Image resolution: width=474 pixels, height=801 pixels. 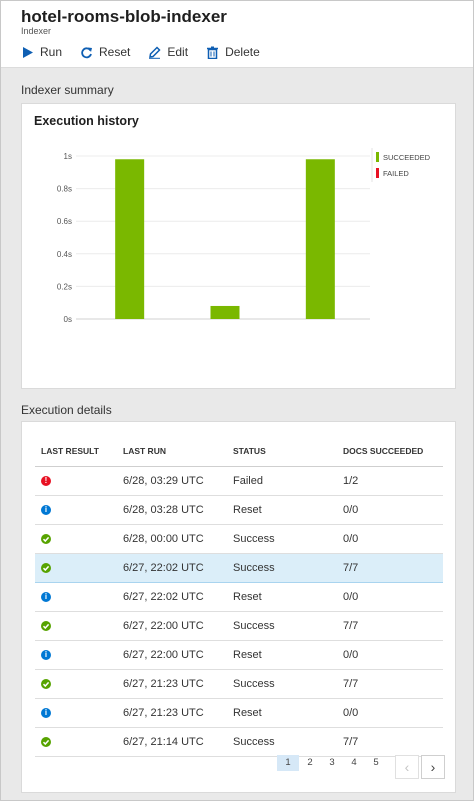 What do you see at coordinates (172, 713) in the screenshot?
I see `last-run-cell: 6/27, 21:23 UTC` at bounding box center [172, 713].